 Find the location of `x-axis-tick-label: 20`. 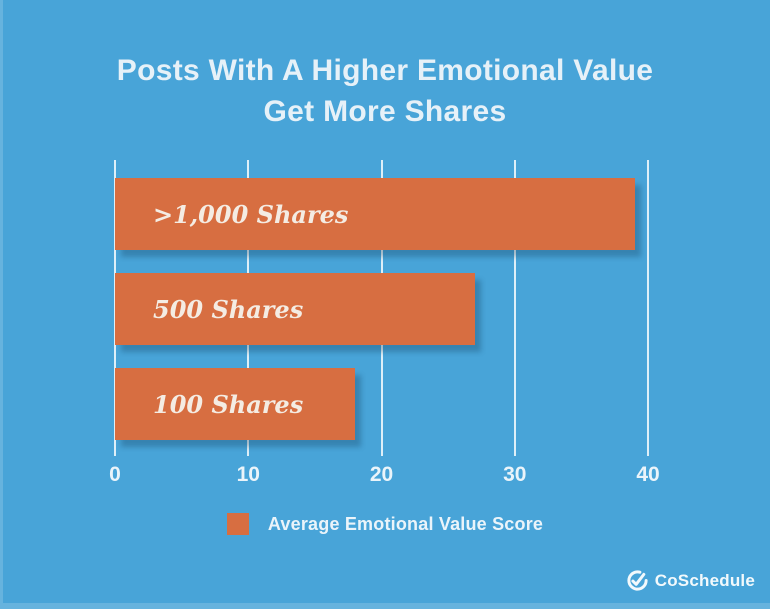

x-axis-tick-label: 20 is located at coordinates (381, 474).